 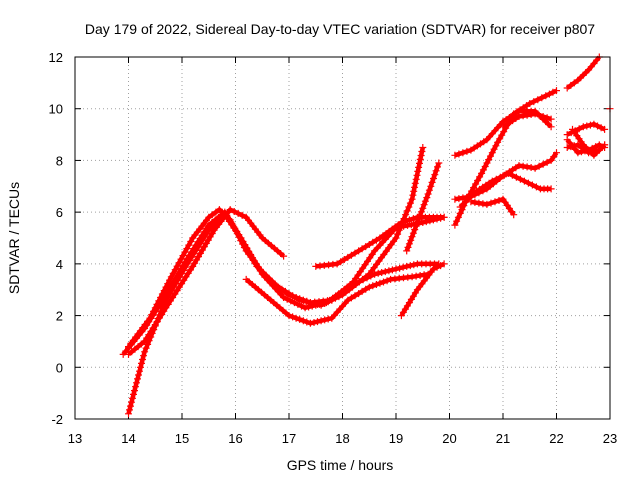 What do you see at coordinates (503, 438) in the screenshot?
I see `x-tick-label: 21` at bounding box center [503, 438].